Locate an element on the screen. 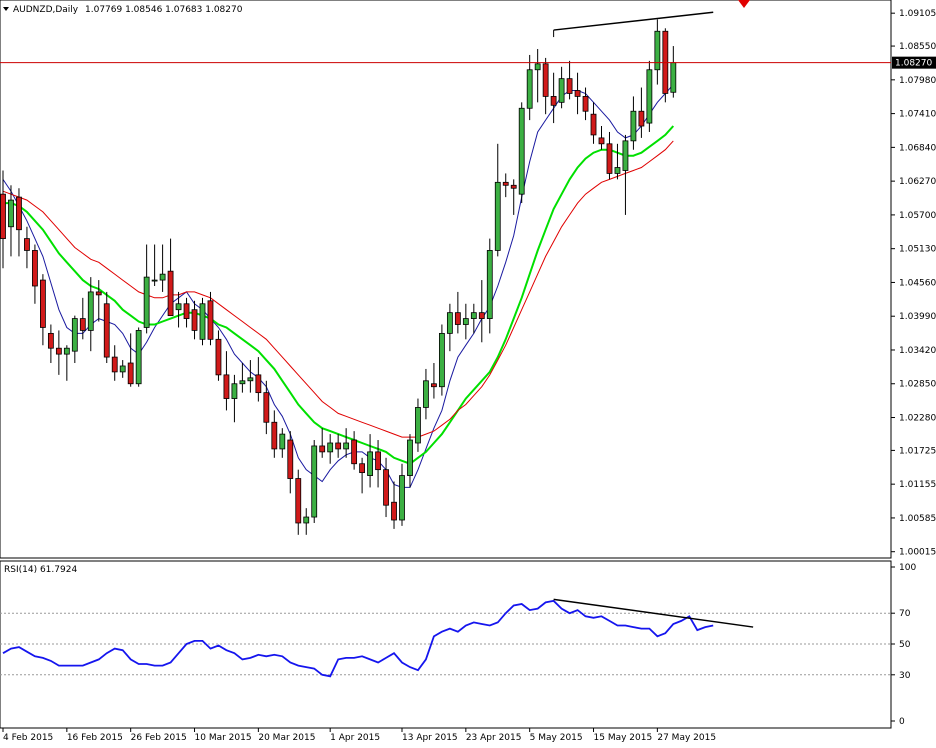 The height and width of the screenshot is (748, 936). price-tick-label: 1.01155 is located at coordinates (917, 485).